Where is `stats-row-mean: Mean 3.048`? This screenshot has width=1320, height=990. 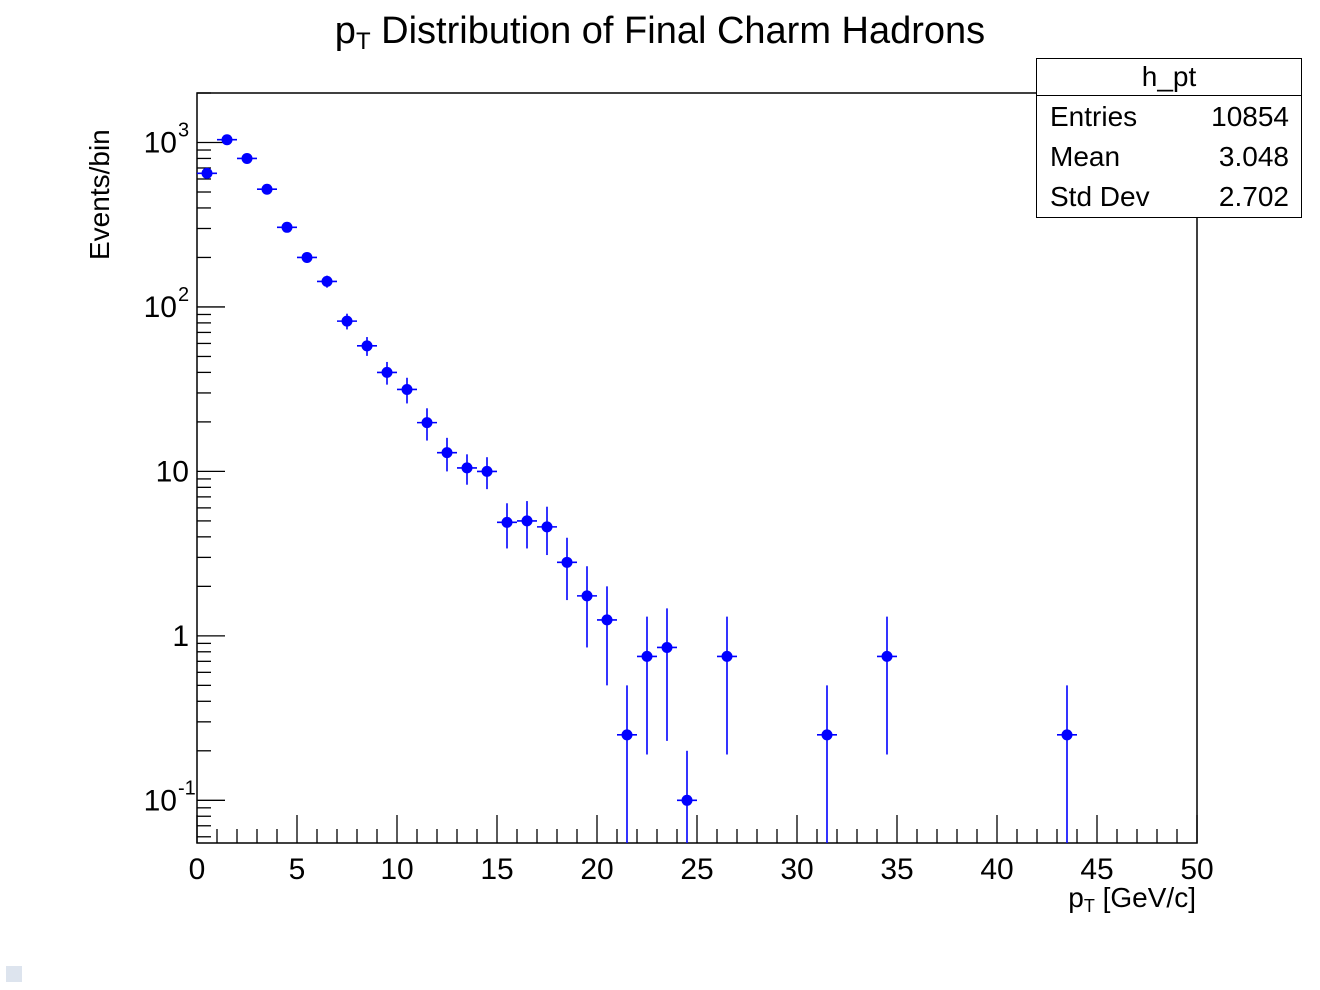
stats-row-mean: Mean 3.048 is located at coordinates (1169, 156).